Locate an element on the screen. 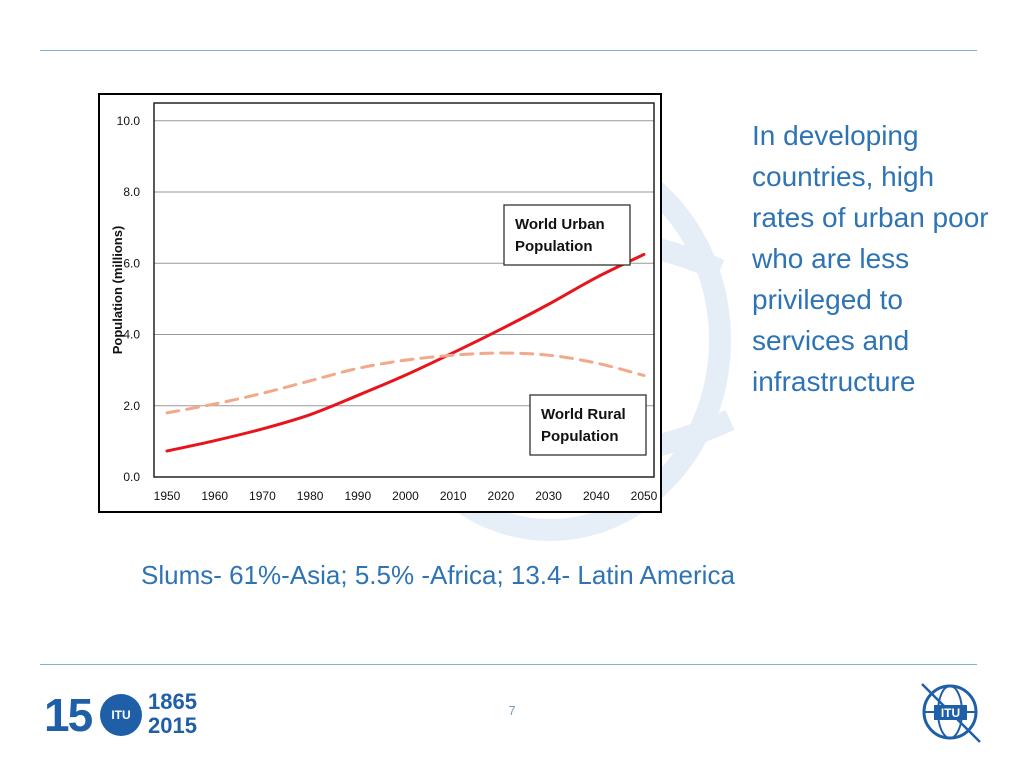 The height and width of the screenshot is (768, 1024). x-tick-label: 2020 is located at coordinates (501, 496).